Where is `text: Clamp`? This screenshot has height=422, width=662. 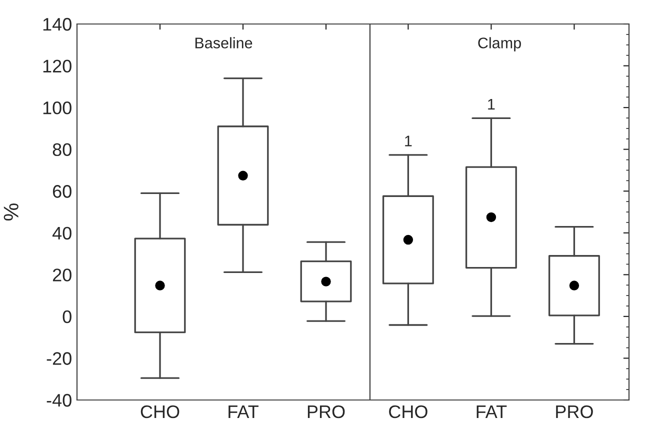 text: Clamp is located at coordinates (499, 44).